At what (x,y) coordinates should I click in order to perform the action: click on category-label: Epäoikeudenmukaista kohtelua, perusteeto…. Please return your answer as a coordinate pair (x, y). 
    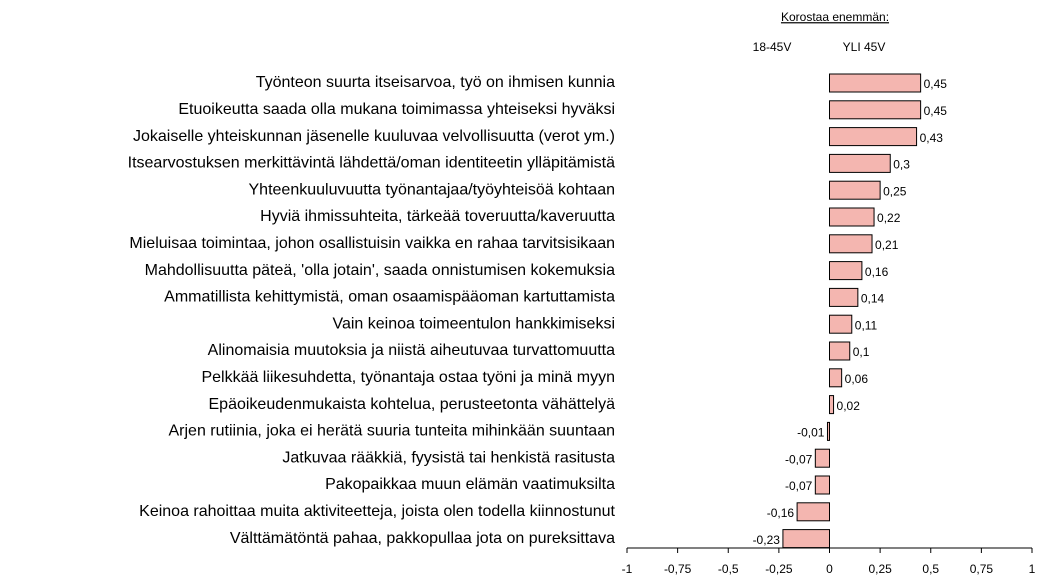
    Looking at the image, I should click on (412, 404).